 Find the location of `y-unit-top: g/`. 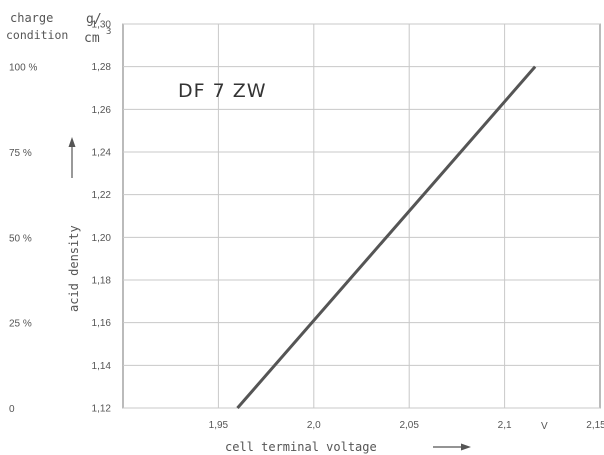

y-unit-top: g/ is located at coordinates (94, 19).